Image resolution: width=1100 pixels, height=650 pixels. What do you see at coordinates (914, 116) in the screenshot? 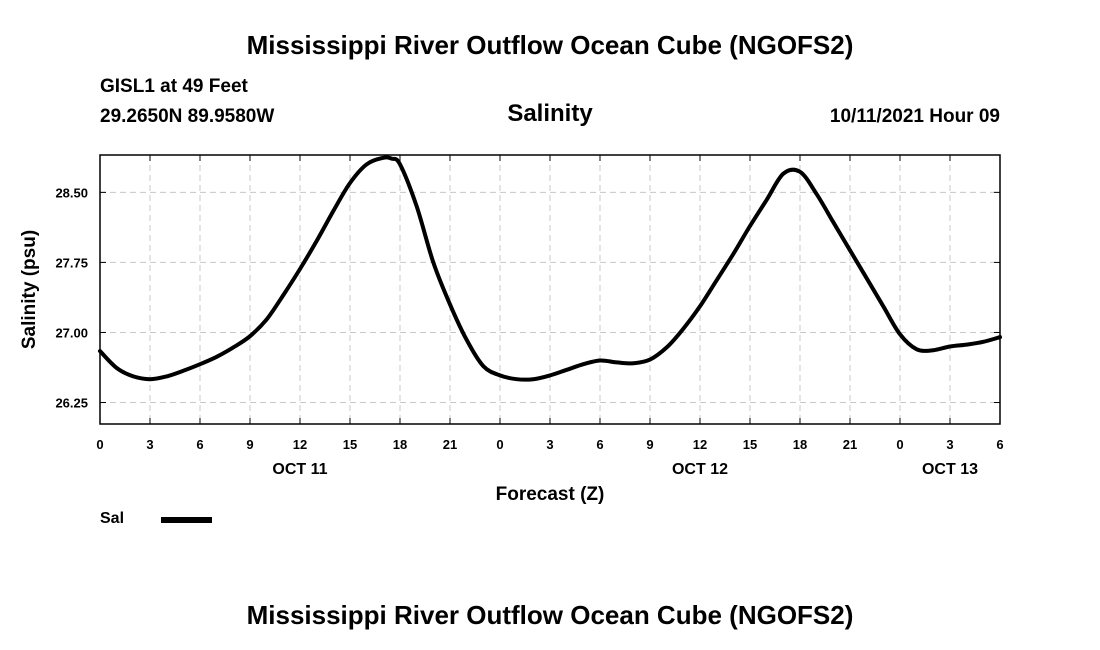
I see `timestamp-label: 10/11/2021 Hour 09` at bounding box center [914, 116].